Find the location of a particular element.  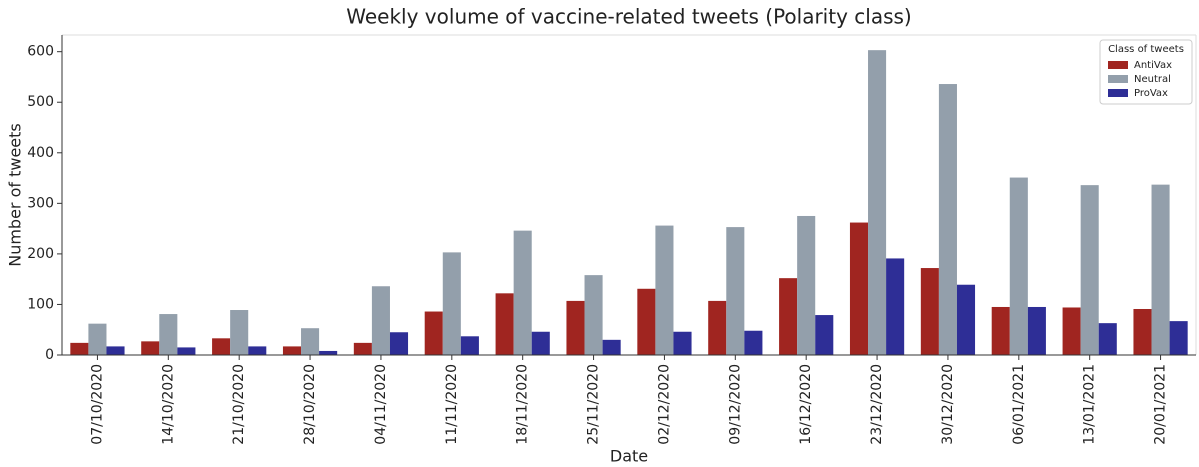

x-tick-label: 18/11/2020 is located at coordinates (523, 404).